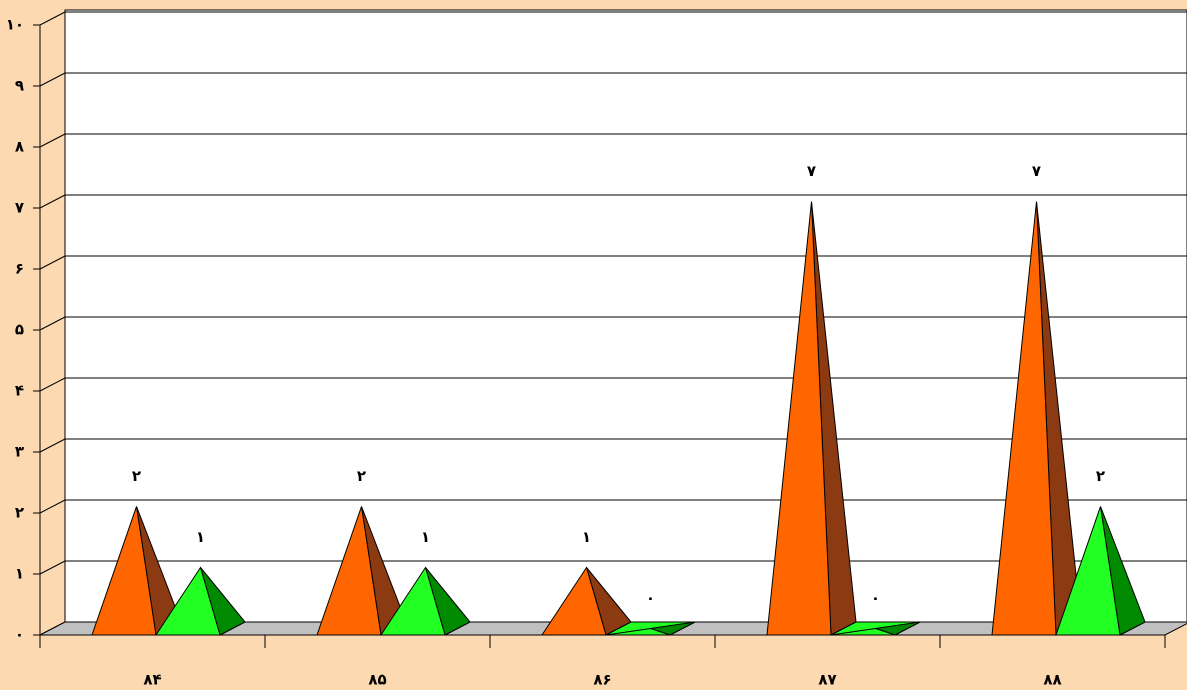 The height and width of the screenshot is (690, 1187). What do you see at coordinates (377, 680) in the screenshot?
I see `x-tick-label: ۸۵` at bounding box center [377, 680].